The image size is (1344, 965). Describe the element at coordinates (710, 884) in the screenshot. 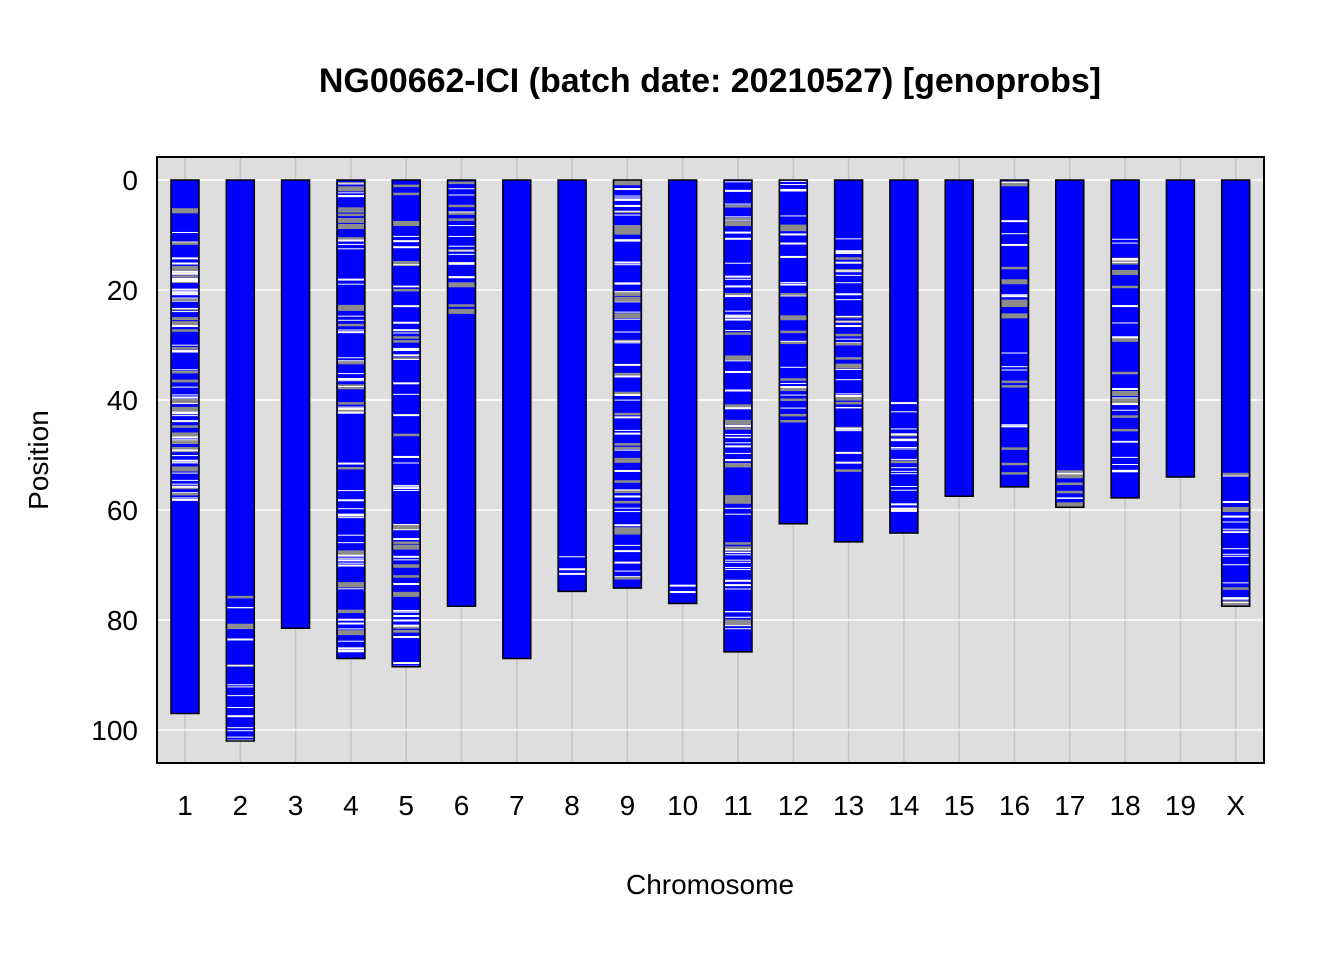

I see `x-axis-label: Chromosome` at that location.